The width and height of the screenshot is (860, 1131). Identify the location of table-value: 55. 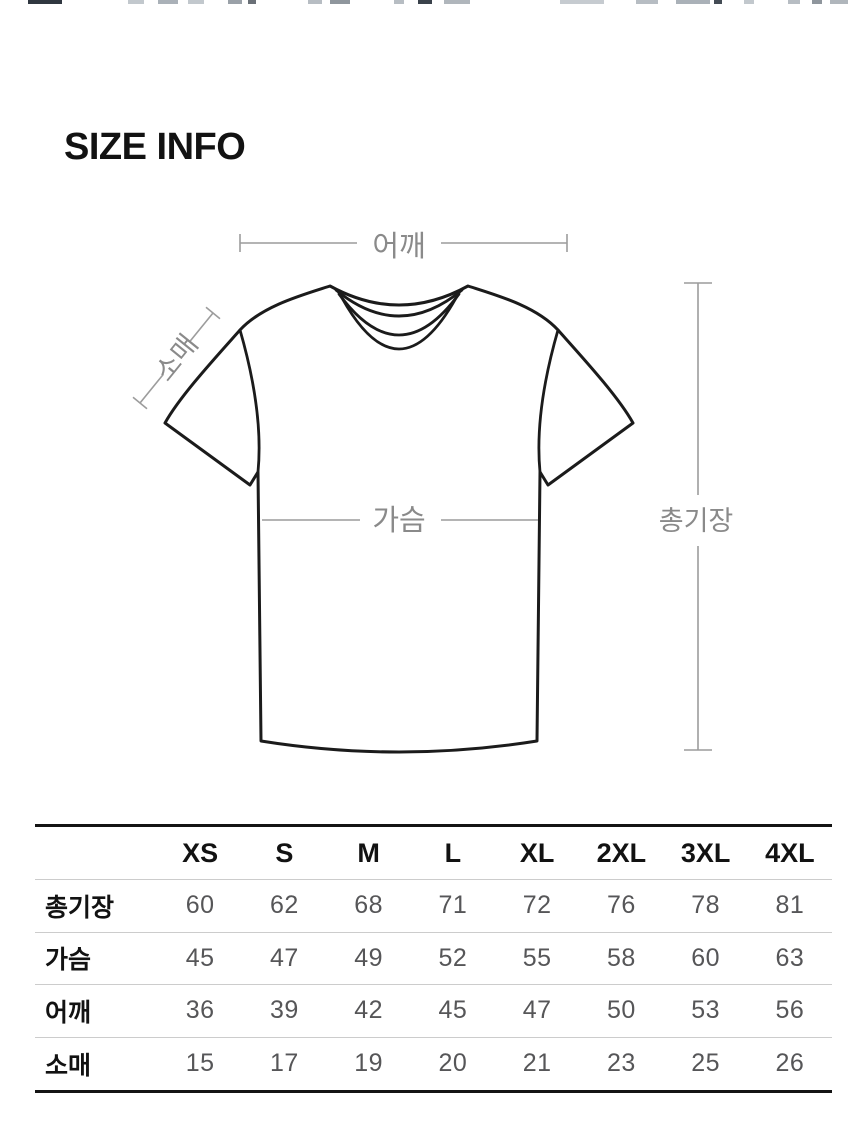
(537, 957).